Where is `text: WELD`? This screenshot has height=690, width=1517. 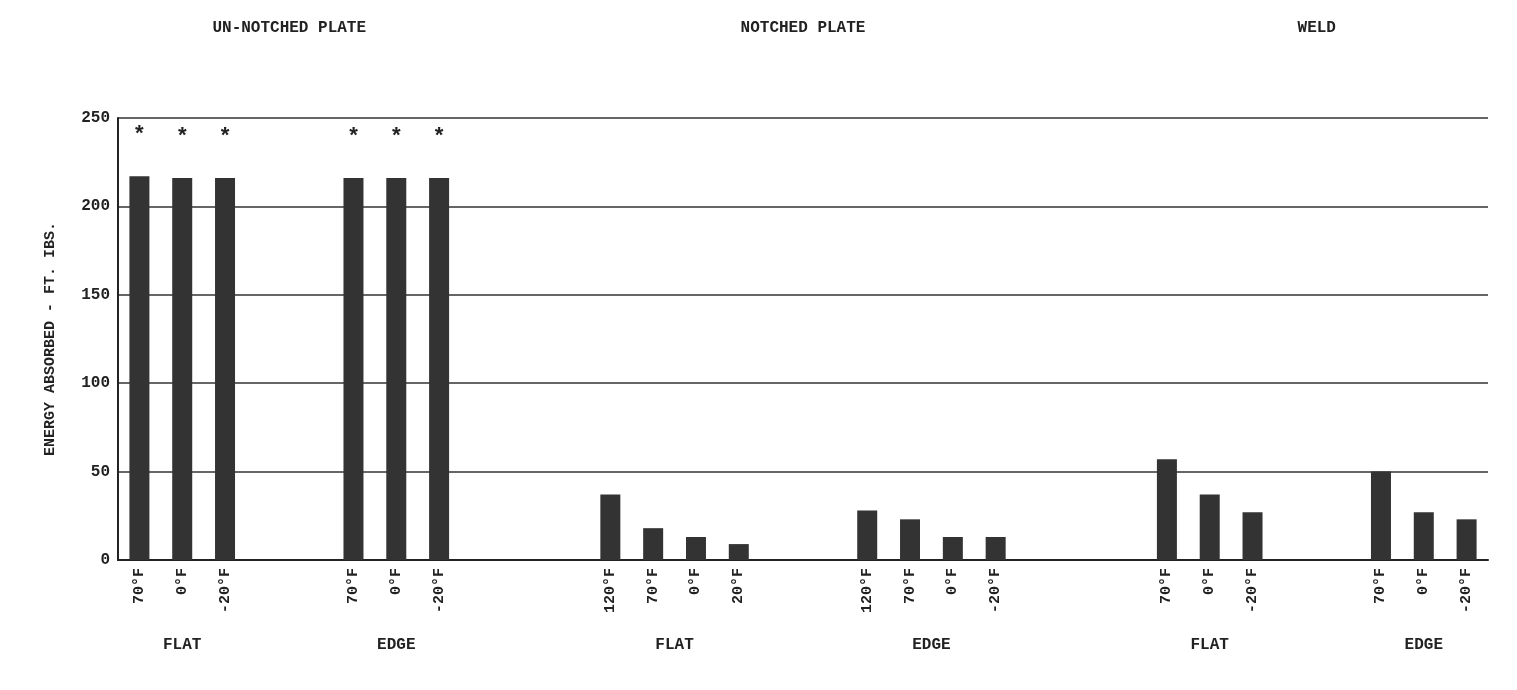
text: WELD is located at coordinates (1316, 28).